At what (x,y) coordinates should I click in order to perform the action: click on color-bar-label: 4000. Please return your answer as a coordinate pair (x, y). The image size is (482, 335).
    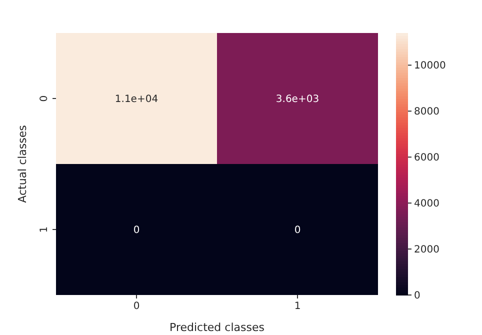
    Looking at the image, I should click on (427, 204).